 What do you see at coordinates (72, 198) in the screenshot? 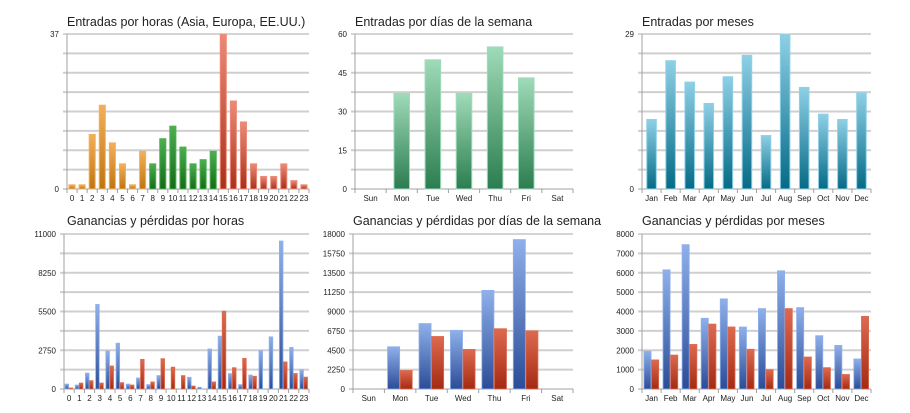
I see `x-tick-label: 0` at bounding box center [72, 198].